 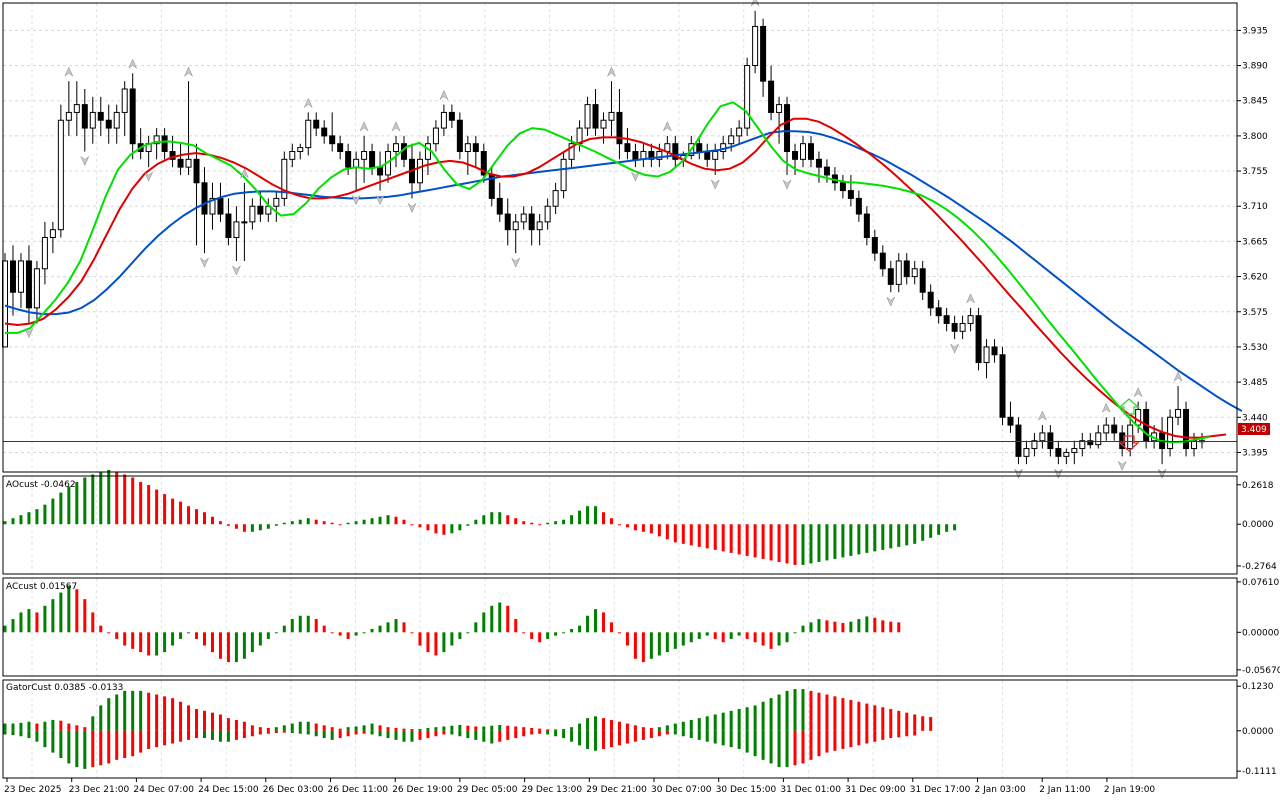 What do you see at coordinates (552, 790) in the screenshot?
I see `x-tick-label: 29 Dec 13:00` at bounding box center [552, 790].